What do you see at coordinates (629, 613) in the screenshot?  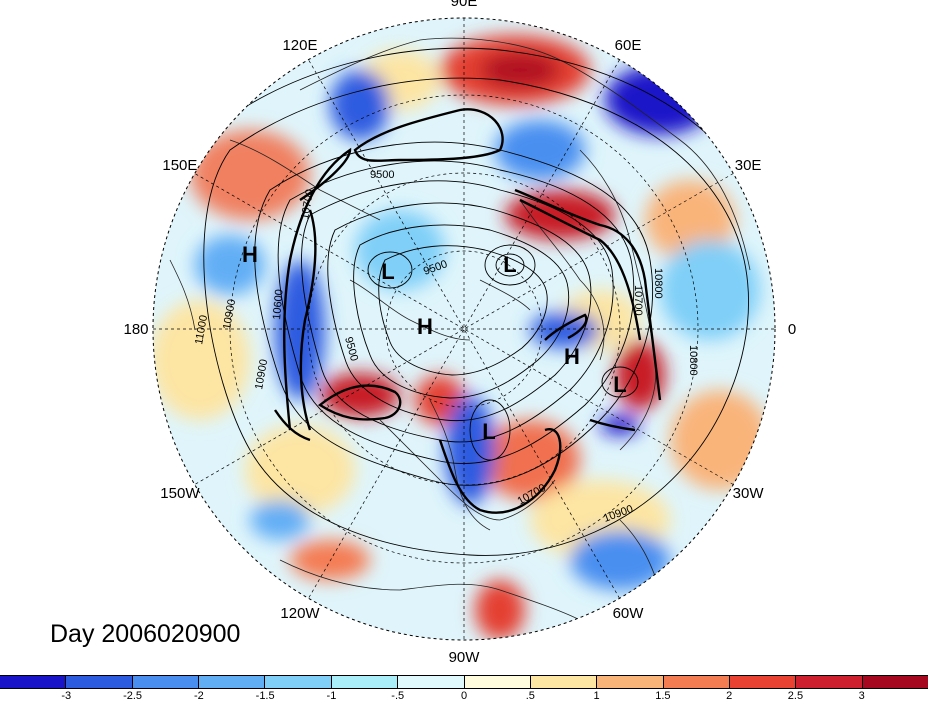 I see `longitude-label: 60W` at bounding box center [629, 613].